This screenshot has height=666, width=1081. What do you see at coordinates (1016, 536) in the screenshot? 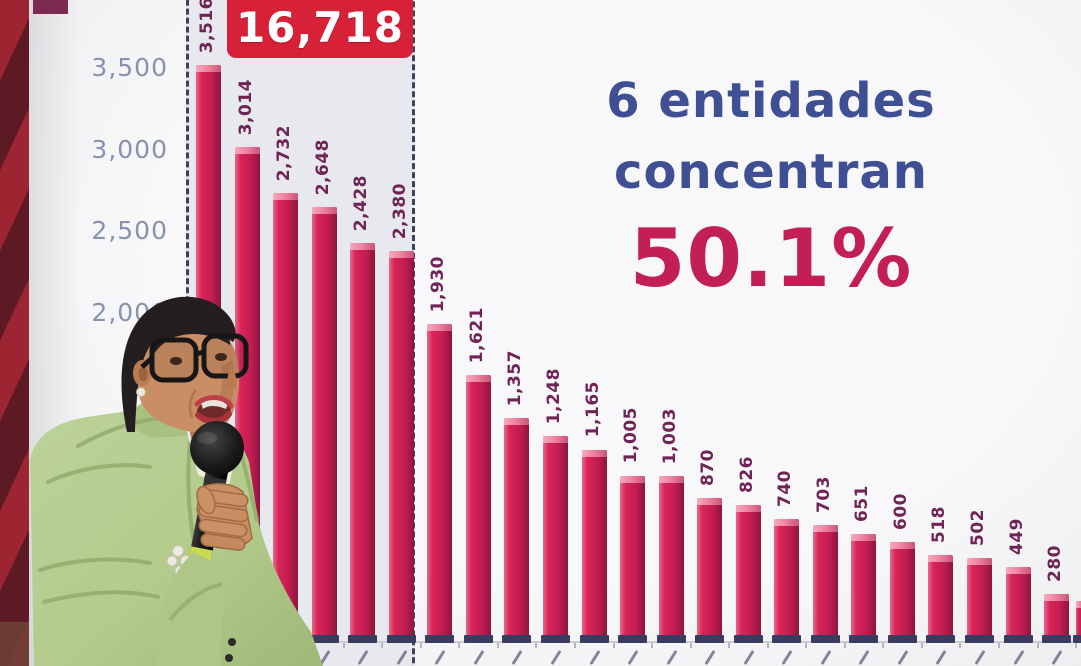
I see `bar-value-label: 449` at bounding box center [1016, 536].